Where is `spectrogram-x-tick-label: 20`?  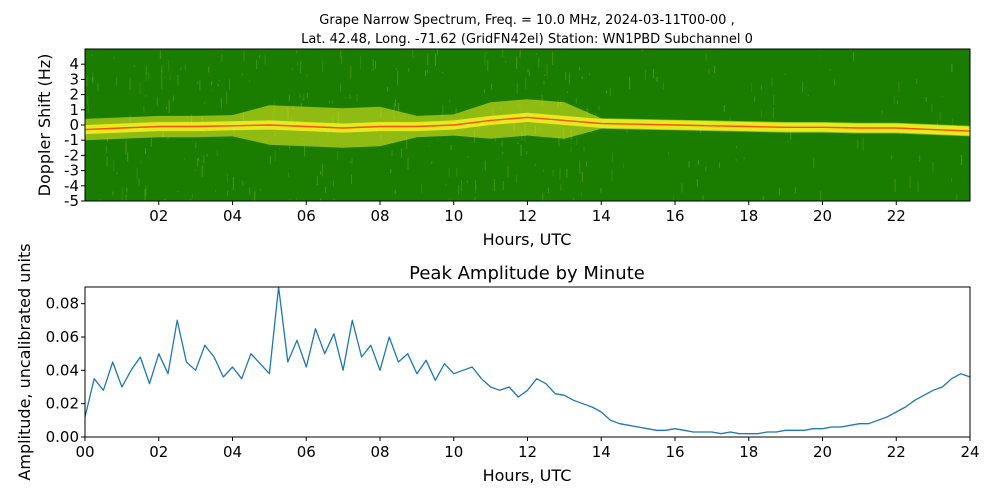 spectrogram-x-tick-label: 20 is located at coordinates (822, 216).